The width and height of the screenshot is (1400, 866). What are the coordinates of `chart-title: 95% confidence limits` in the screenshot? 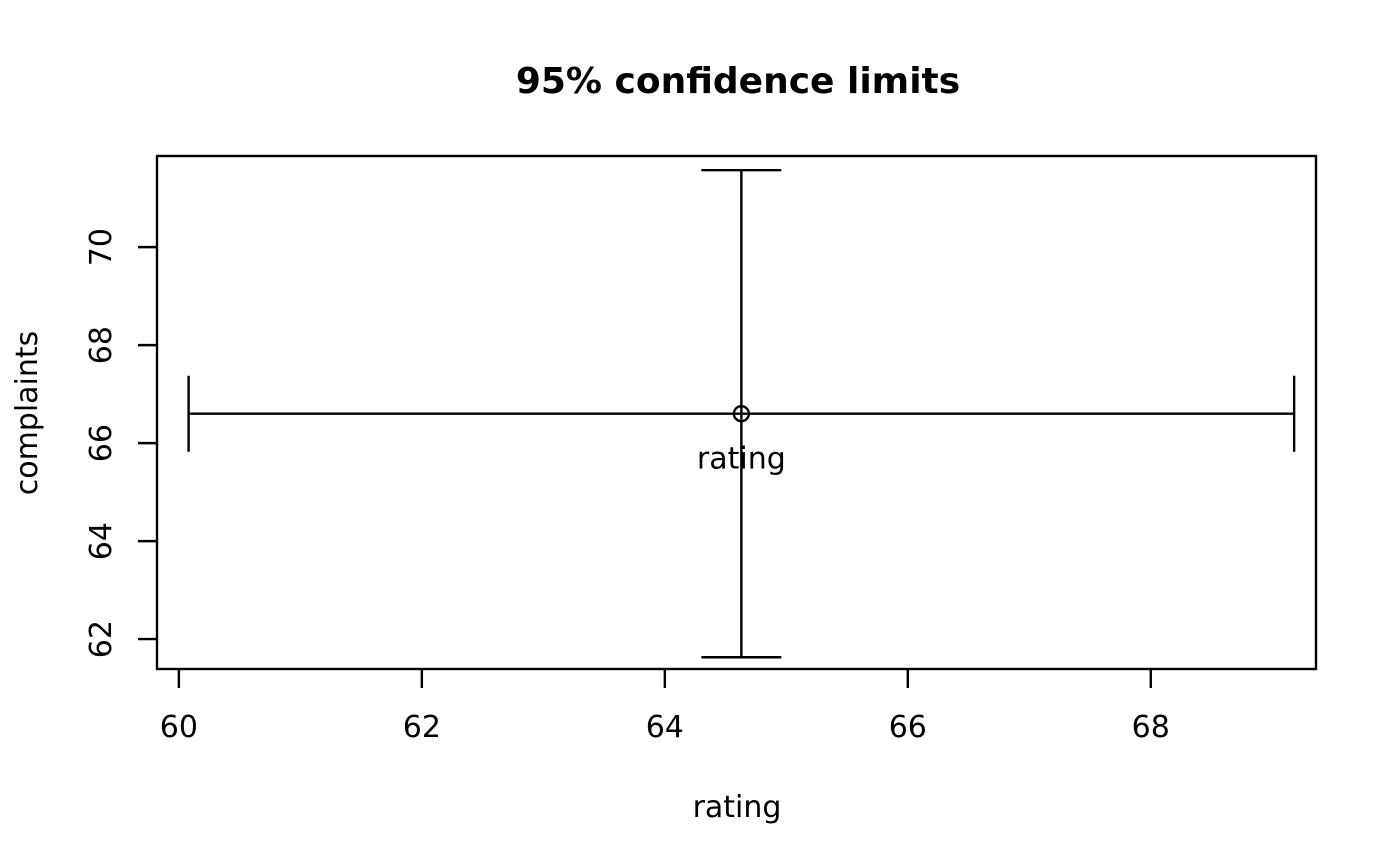 It's located at (738, 81).